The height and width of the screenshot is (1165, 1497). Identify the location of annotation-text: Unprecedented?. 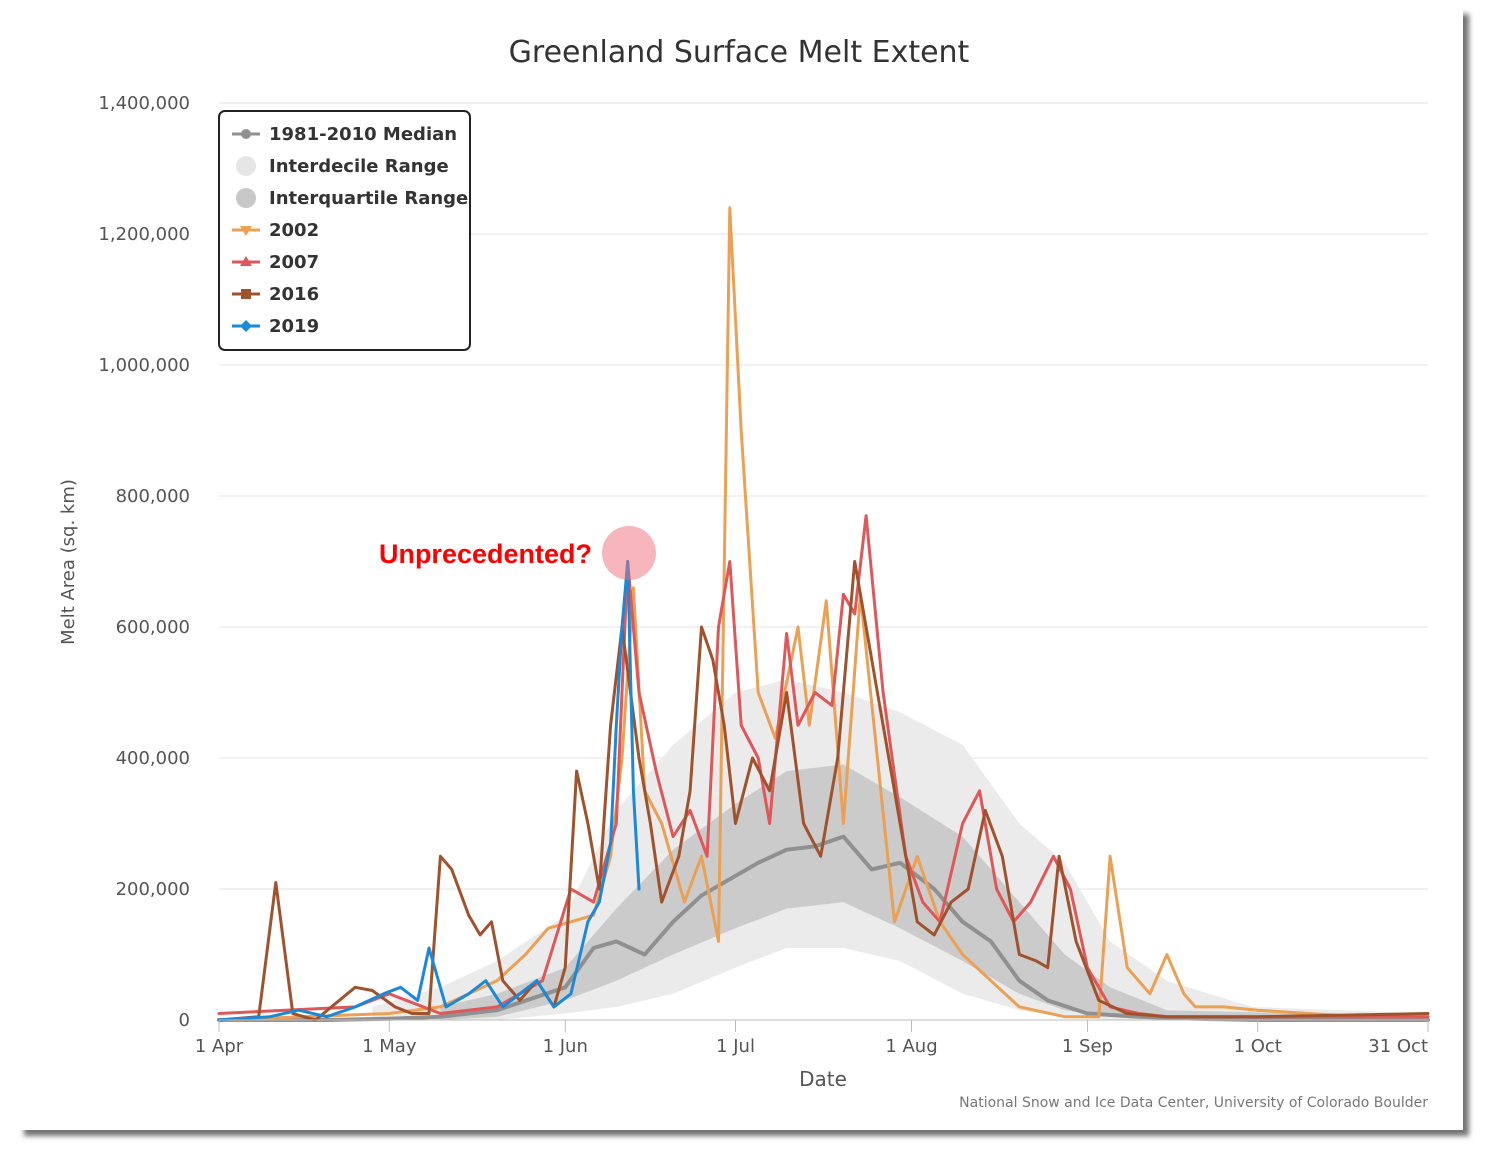
(485, 554).